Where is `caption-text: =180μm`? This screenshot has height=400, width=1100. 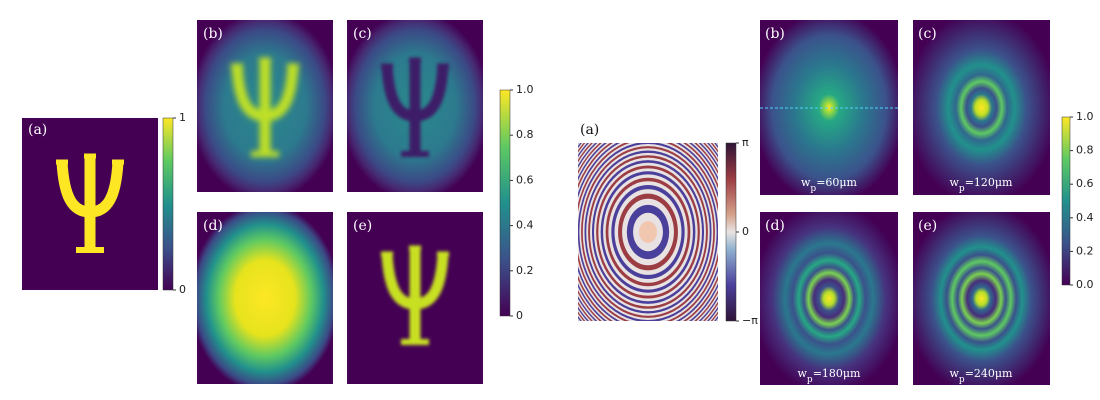
caption-text: =180μm is located at coordinates (837, 373).